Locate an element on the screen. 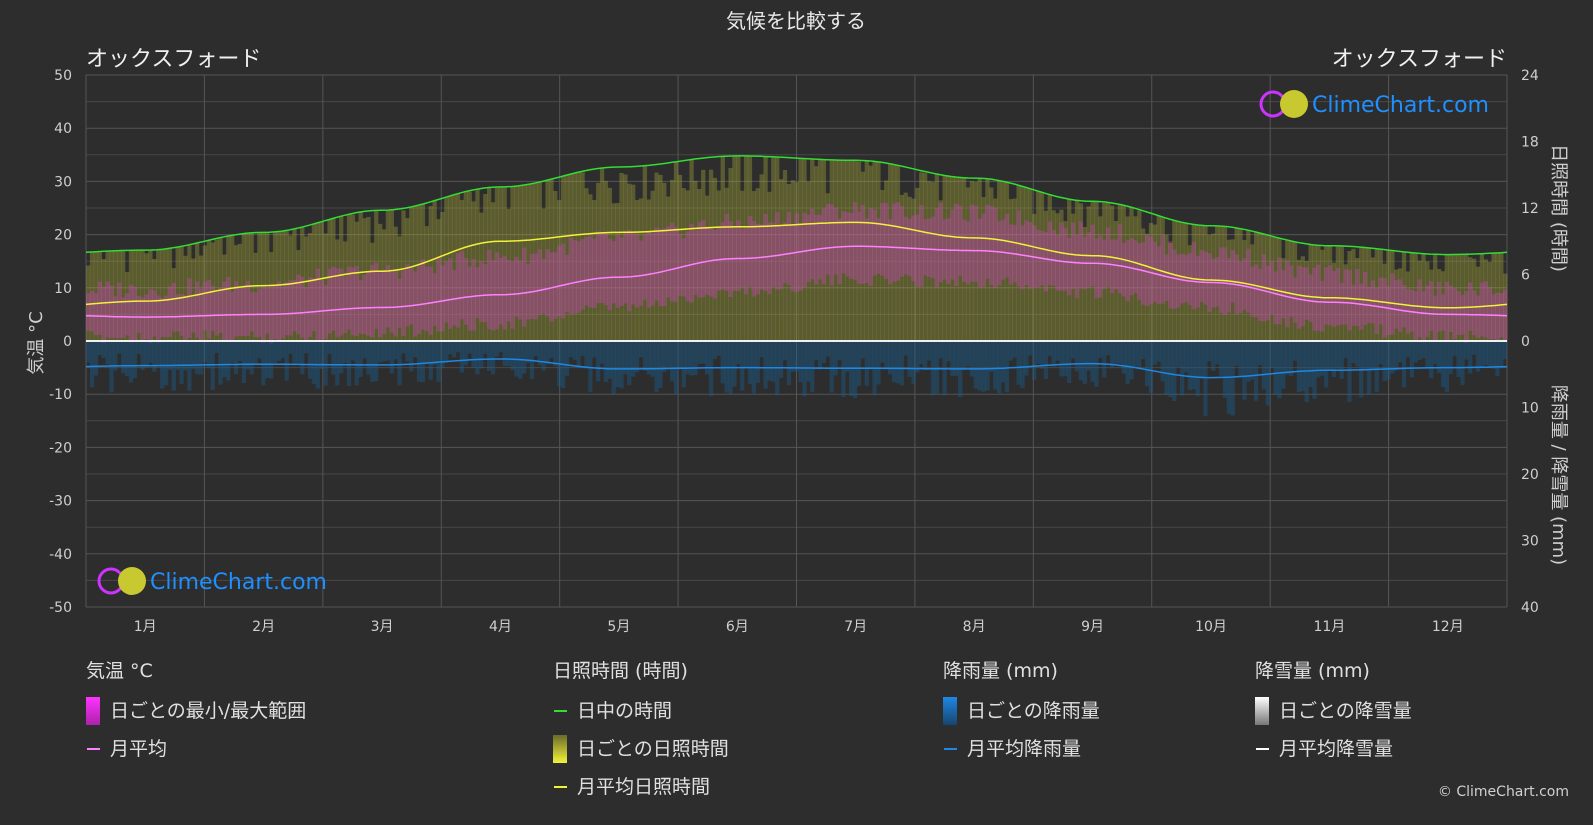  y-axis-label-right-bottom: 降雨量 / 降雪量 (mm) is located at coordinates (1558, 475).